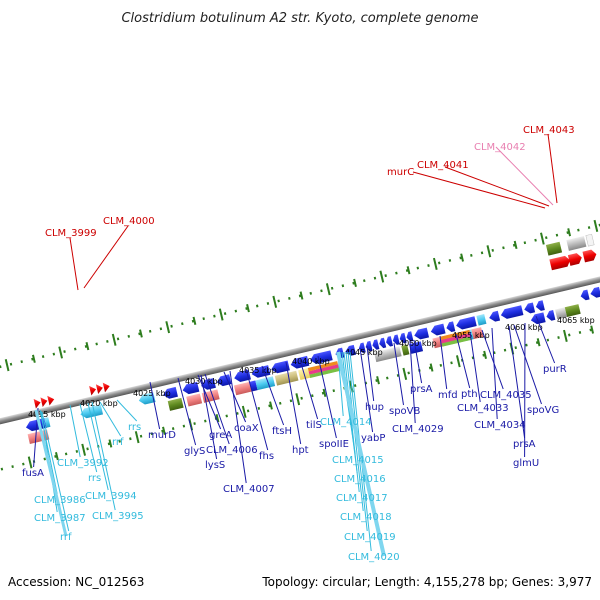 The height and width of the screenshot is (600, 600). I want to click on gene-label: glmU, so click(526, 463).